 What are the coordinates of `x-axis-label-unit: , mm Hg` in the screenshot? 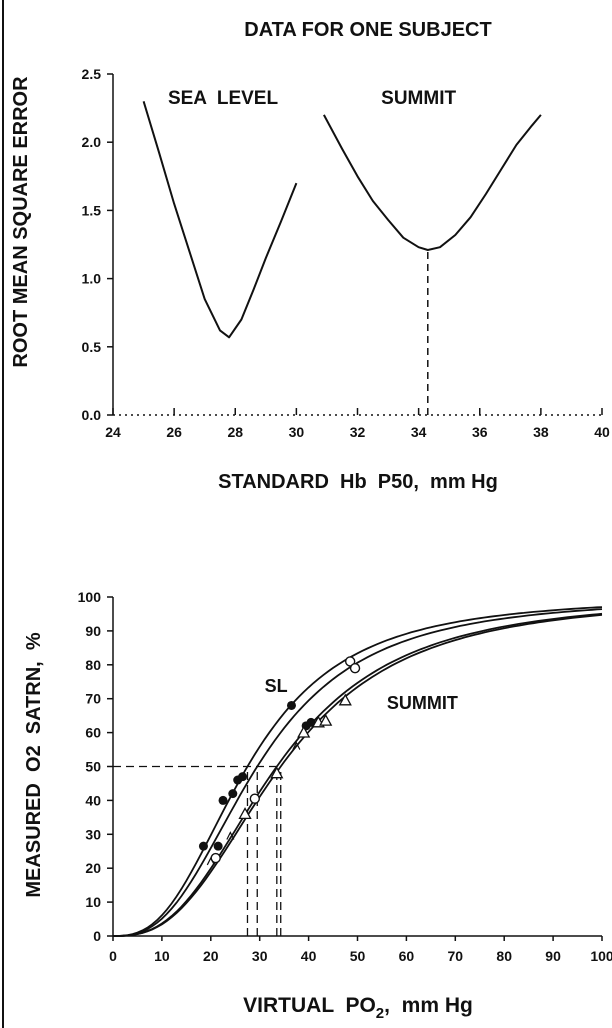 It's located at (428, 1005).